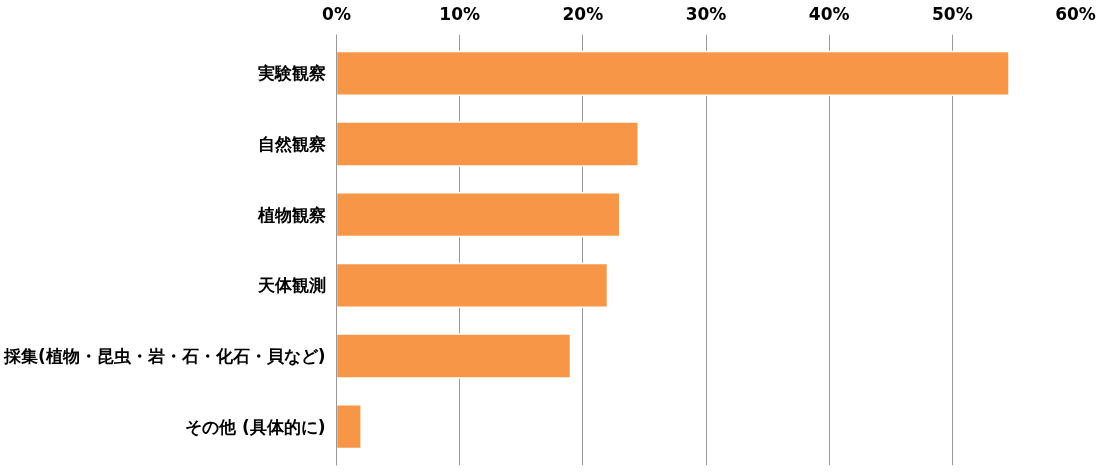 This screenshot has width=1111, height=476. Describe the element at coordinates (706, 13) in the screenshot. I see `x-tick-label: 30%` at that location.